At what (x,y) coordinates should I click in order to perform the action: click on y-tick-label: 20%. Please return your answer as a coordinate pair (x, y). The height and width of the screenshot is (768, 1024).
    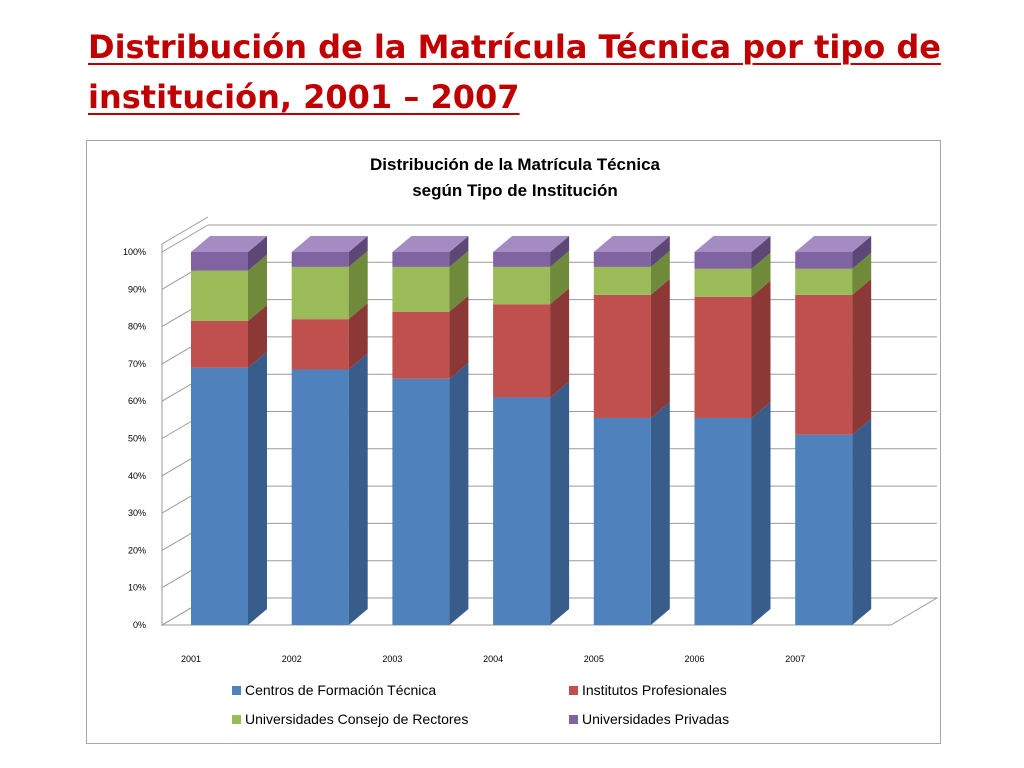
    Looking at the image, I should click on (137, 550).